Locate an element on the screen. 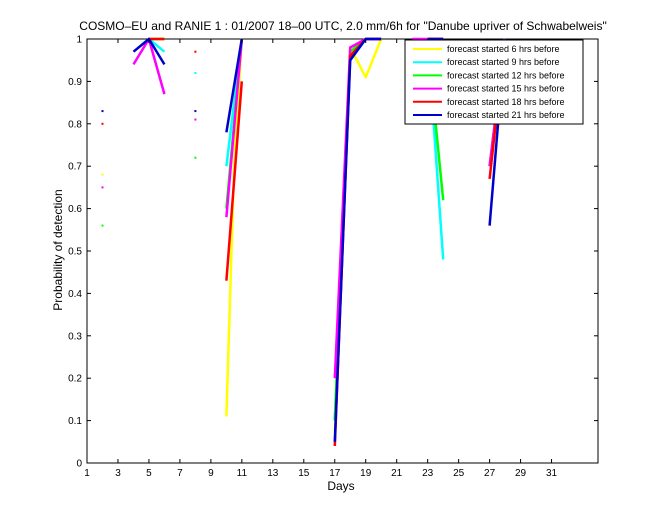  x-tick-label: 19 is located at coordinates (366, 473).